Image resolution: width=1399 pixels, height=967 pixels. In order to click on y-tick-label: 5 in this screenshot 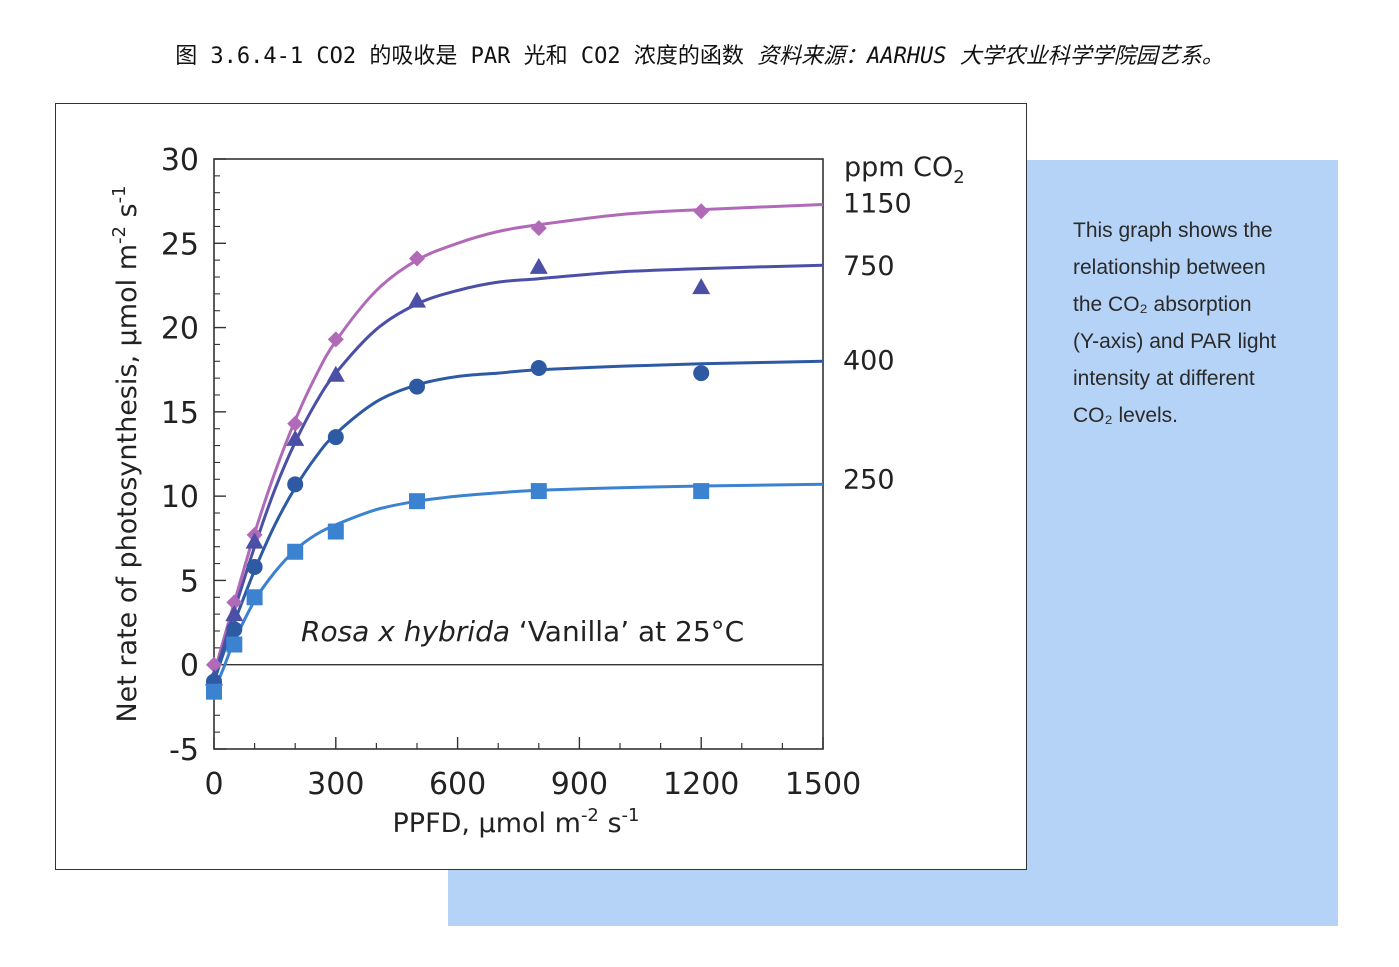, I will do `click(189, 581)`.